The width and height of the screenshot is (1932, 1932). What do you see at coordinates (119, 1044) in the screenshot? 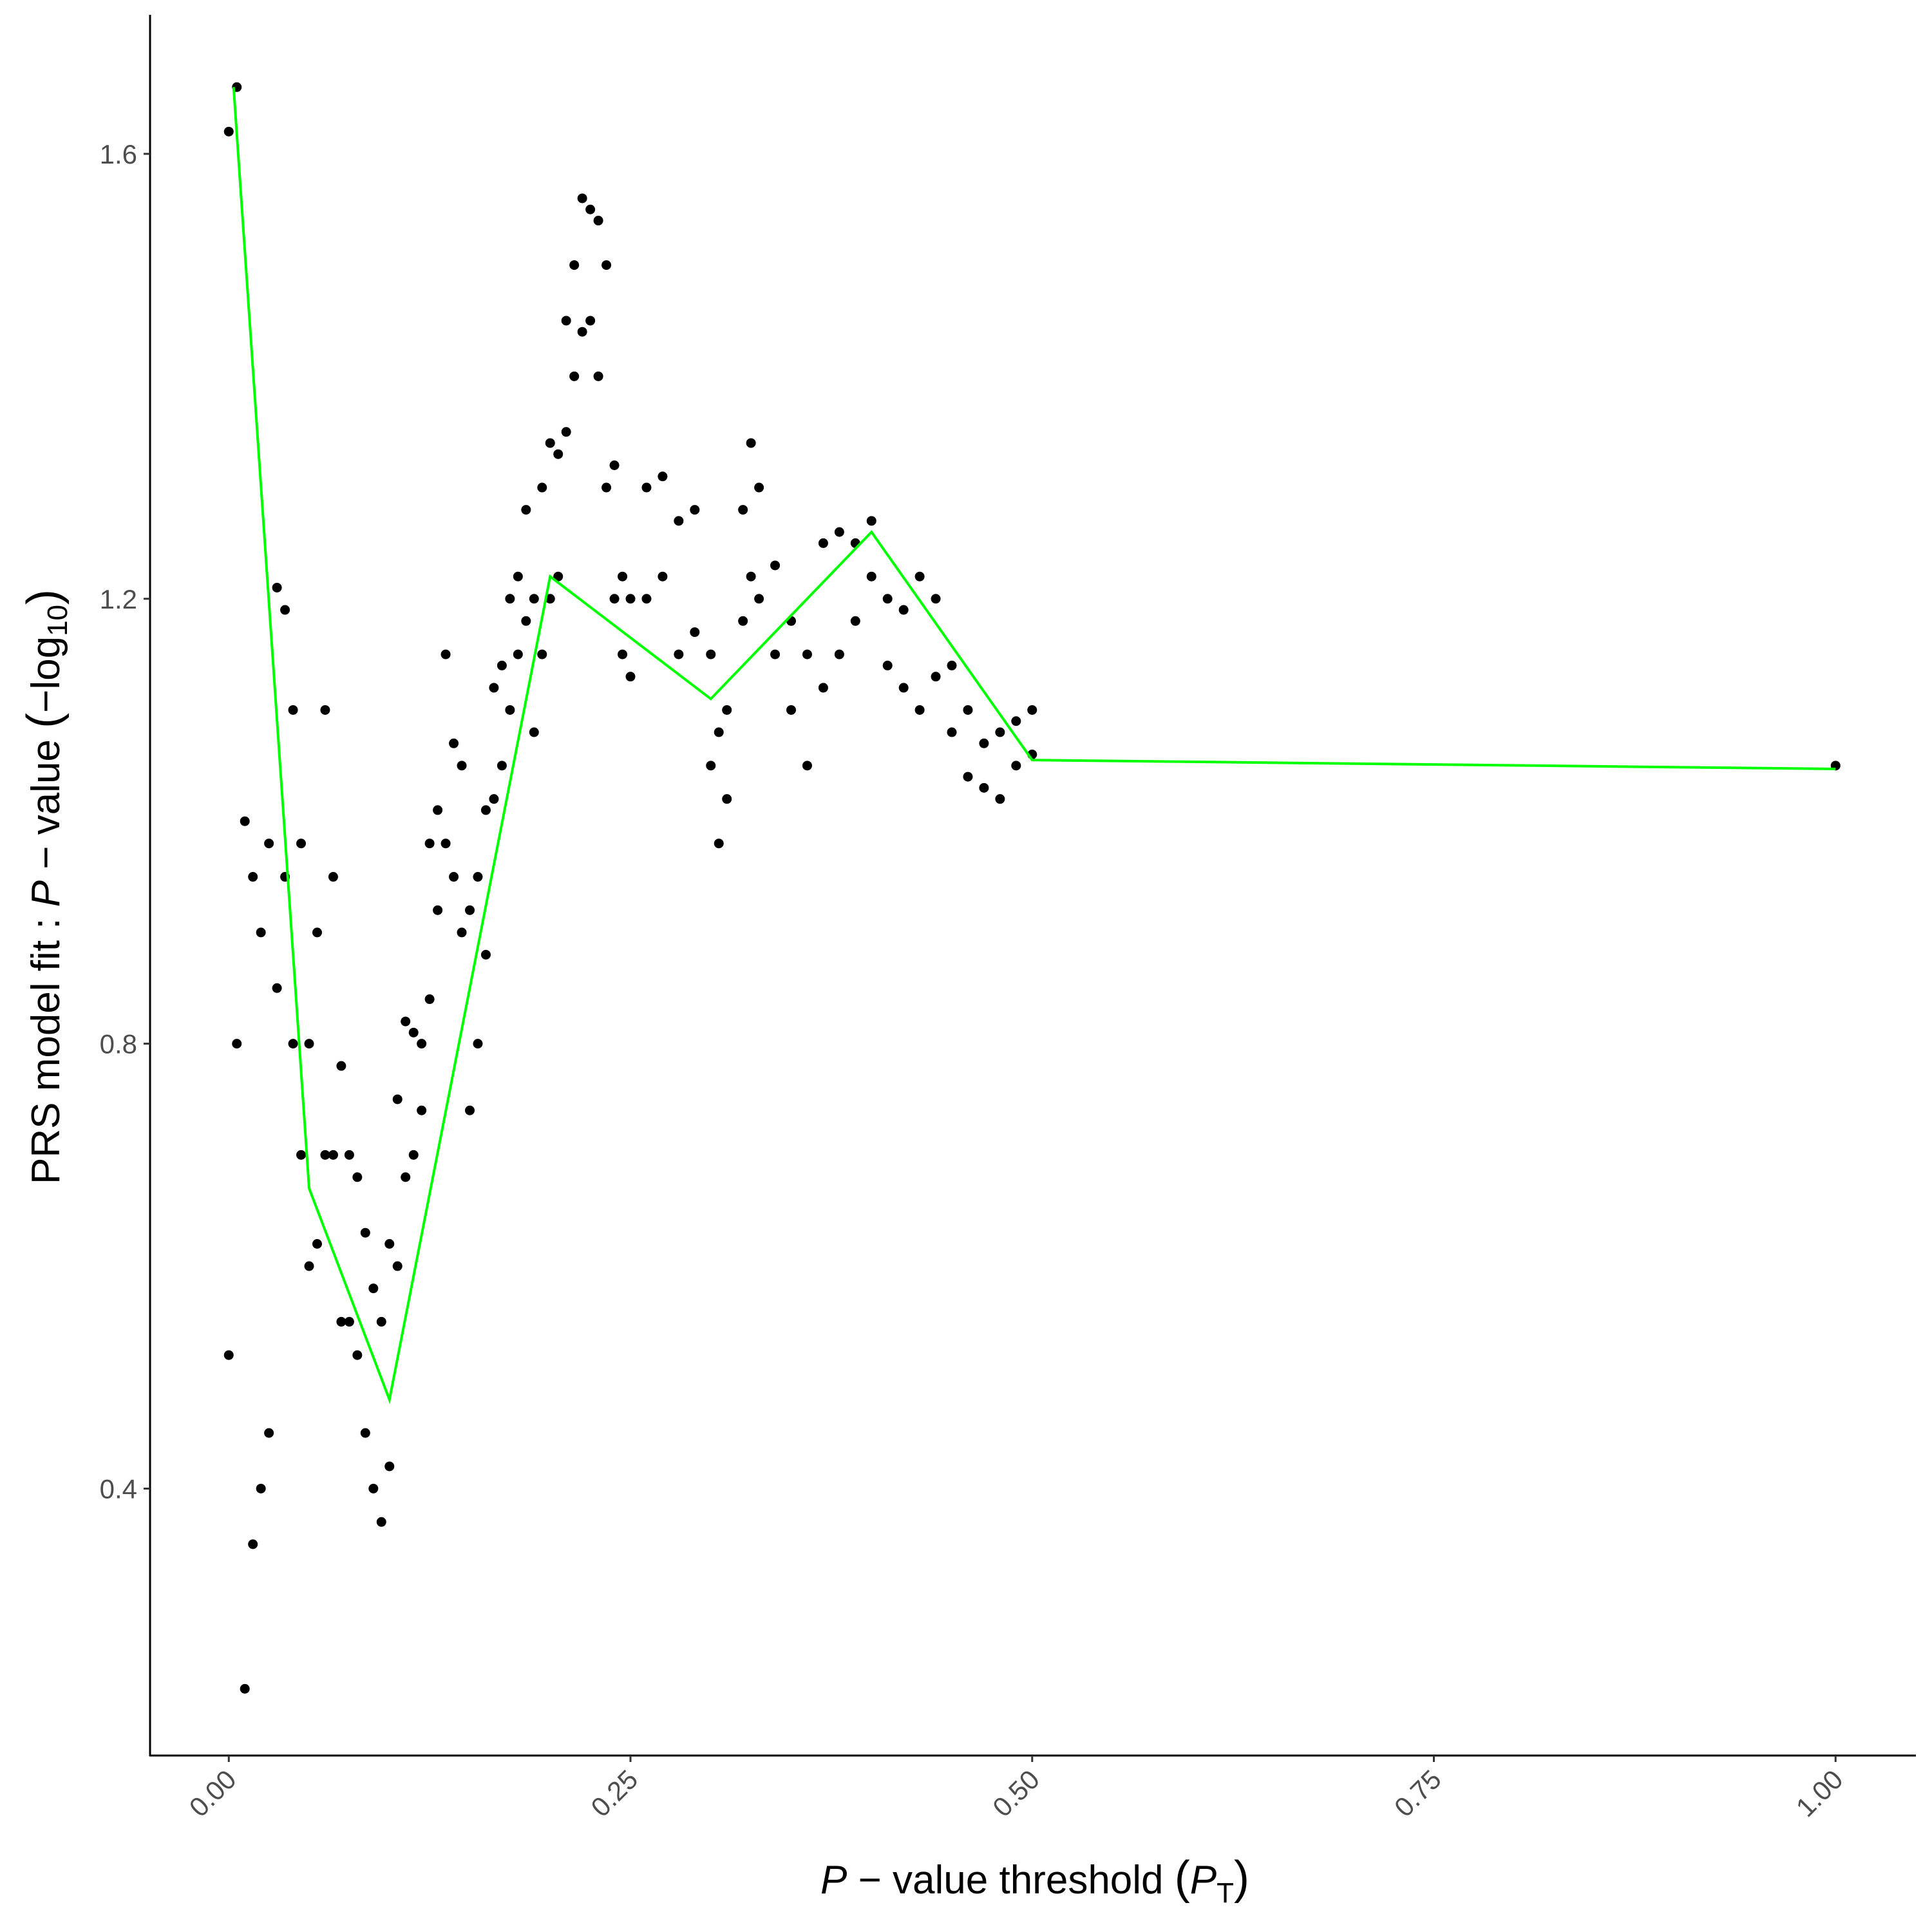
I see `y-tick-label: 0.8` at bounding box center [119, 1044].